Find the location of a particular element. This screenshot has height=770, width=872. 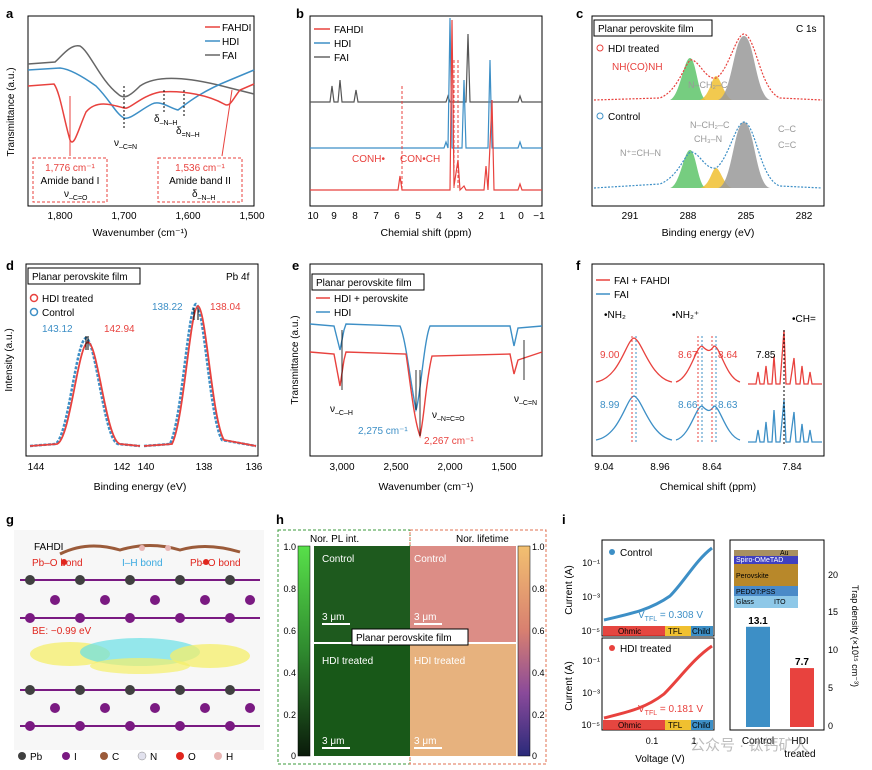

svg-text: ν–C–H is located at coordinates (341, 410).